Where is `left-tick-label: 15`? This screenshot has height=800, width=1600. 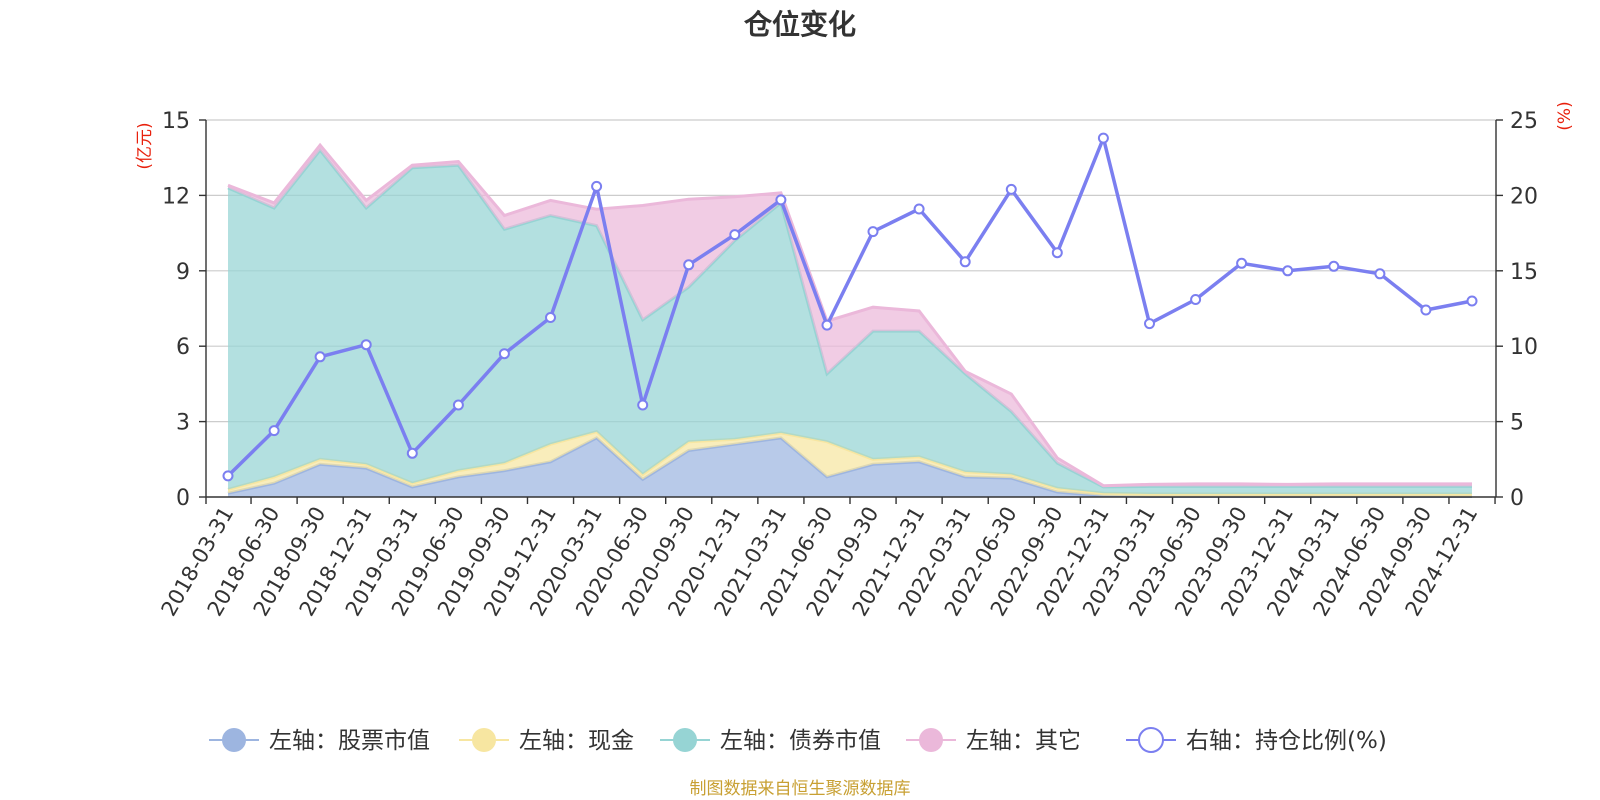 left-tick-label: 15 is located at coordinates (176, 121).